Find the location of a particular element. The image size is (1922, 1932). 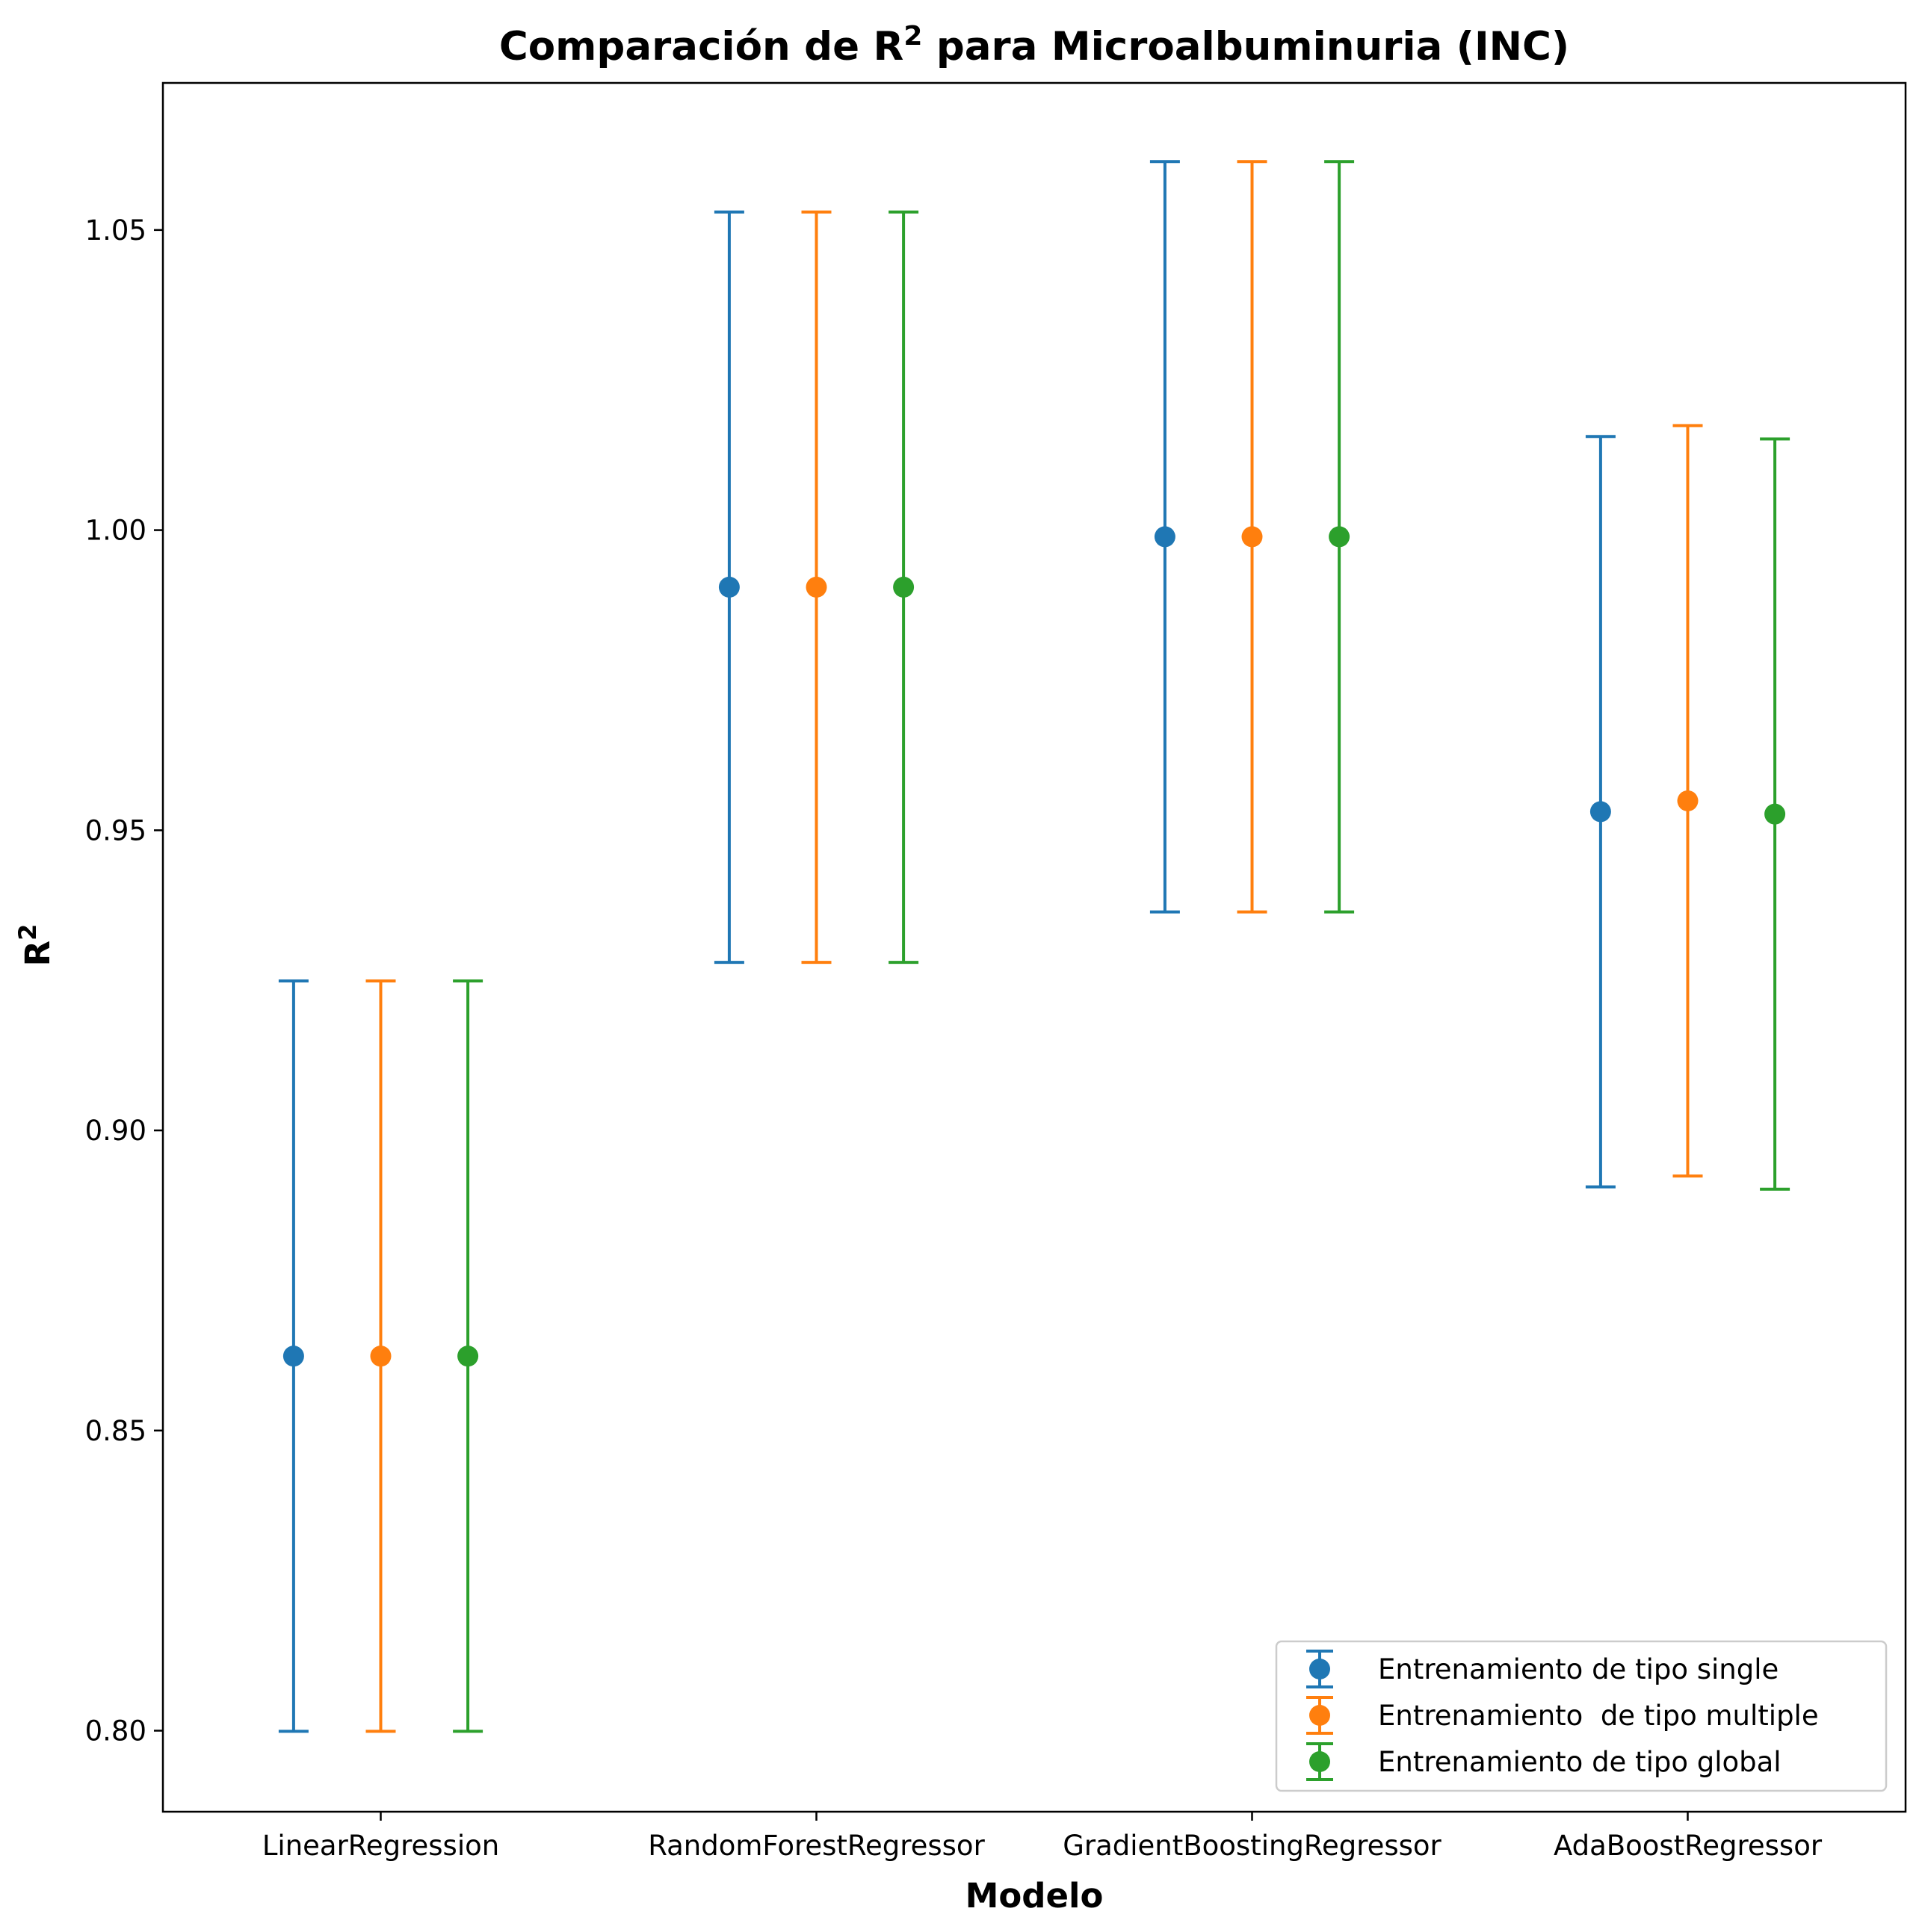

x-axis-label: Modelo is located at coordinates (1034, 1896).